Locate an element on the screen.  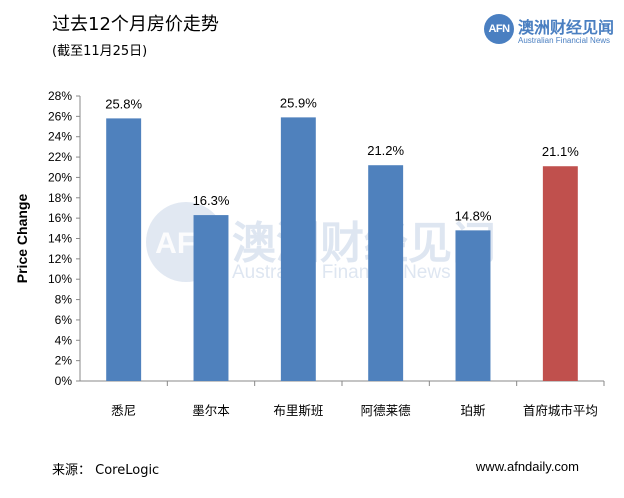
y-tick-label: 4% is located at coordinates (64, 340).